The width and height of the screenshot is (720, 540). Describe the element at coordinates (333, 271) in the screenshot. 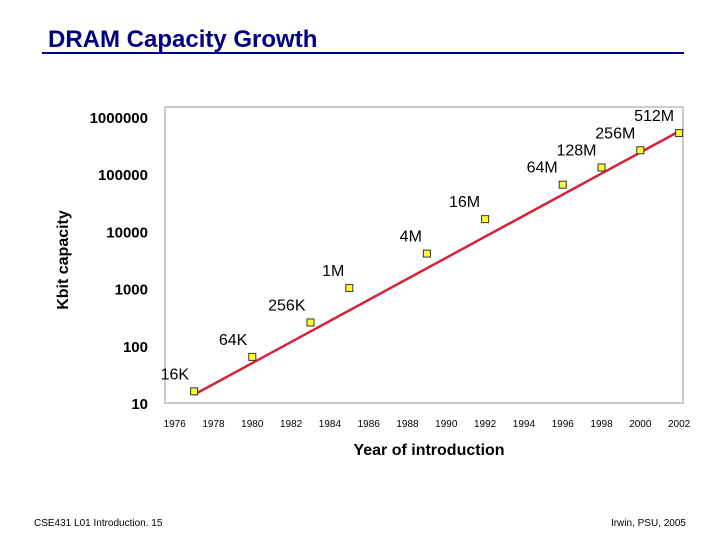

I see `data-label-1m: 1M` at that location.